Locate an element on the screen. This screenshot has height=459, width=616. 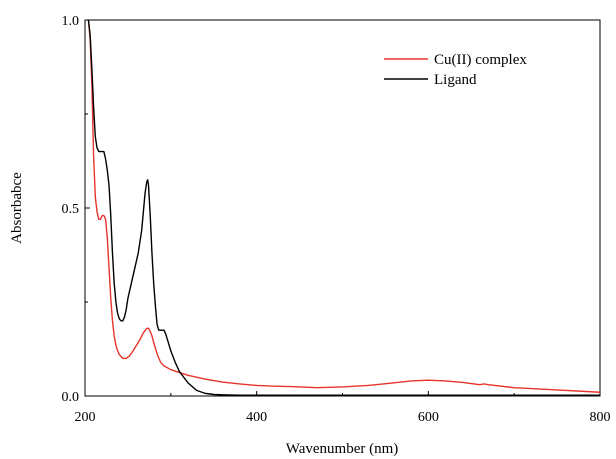
legend-label: Cu(II) complex is located at coordinates (480, 60).